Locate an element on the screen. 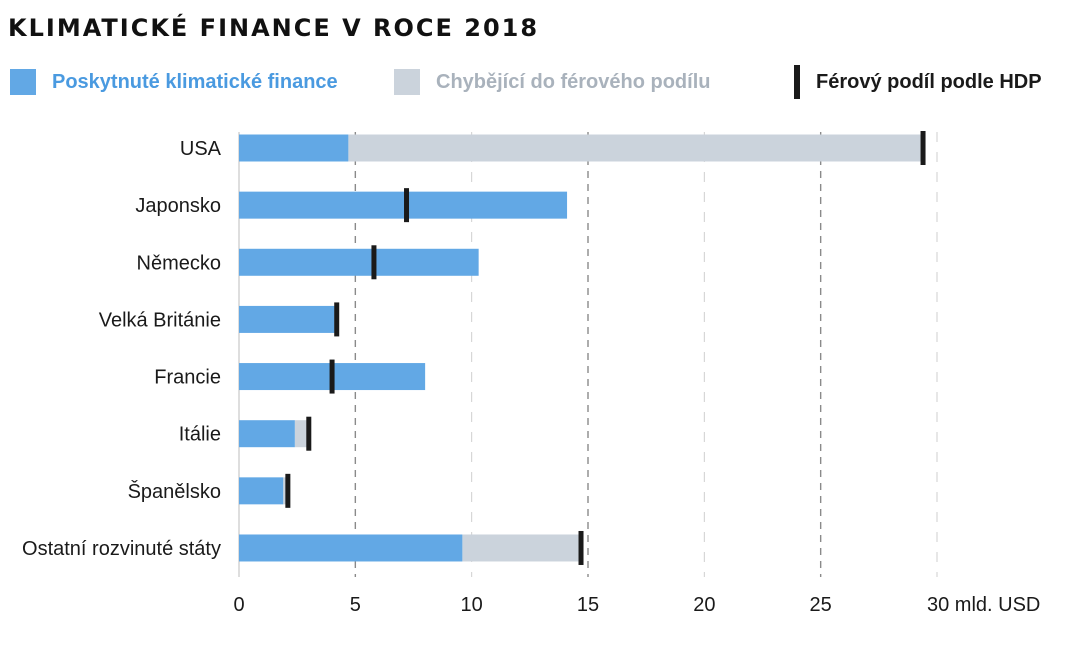 The image size is (1080, 646). category-label-7: Ostatní rozvinuté státy is located at coordinates (121, 549).